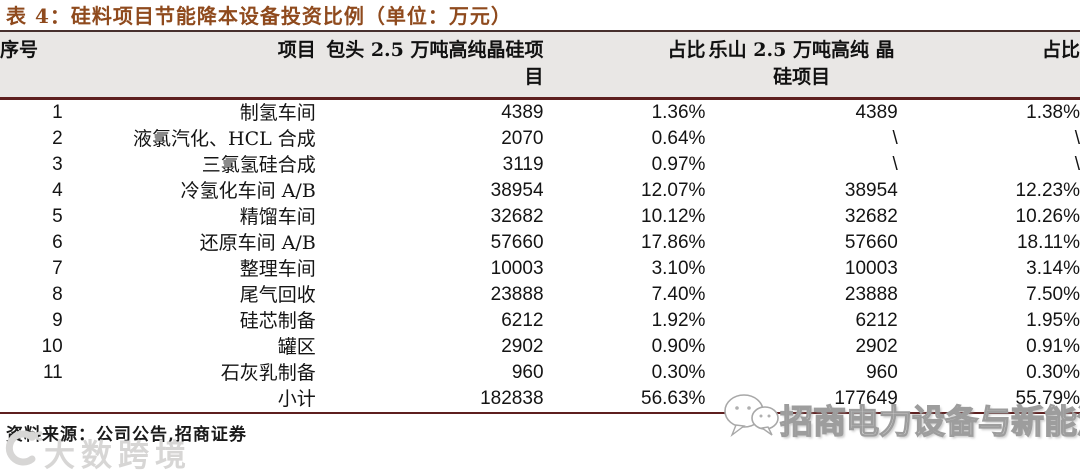  Describe the element at coordinates (189, 400) in the screenshot. I see `cell-item: 小计` at that location.